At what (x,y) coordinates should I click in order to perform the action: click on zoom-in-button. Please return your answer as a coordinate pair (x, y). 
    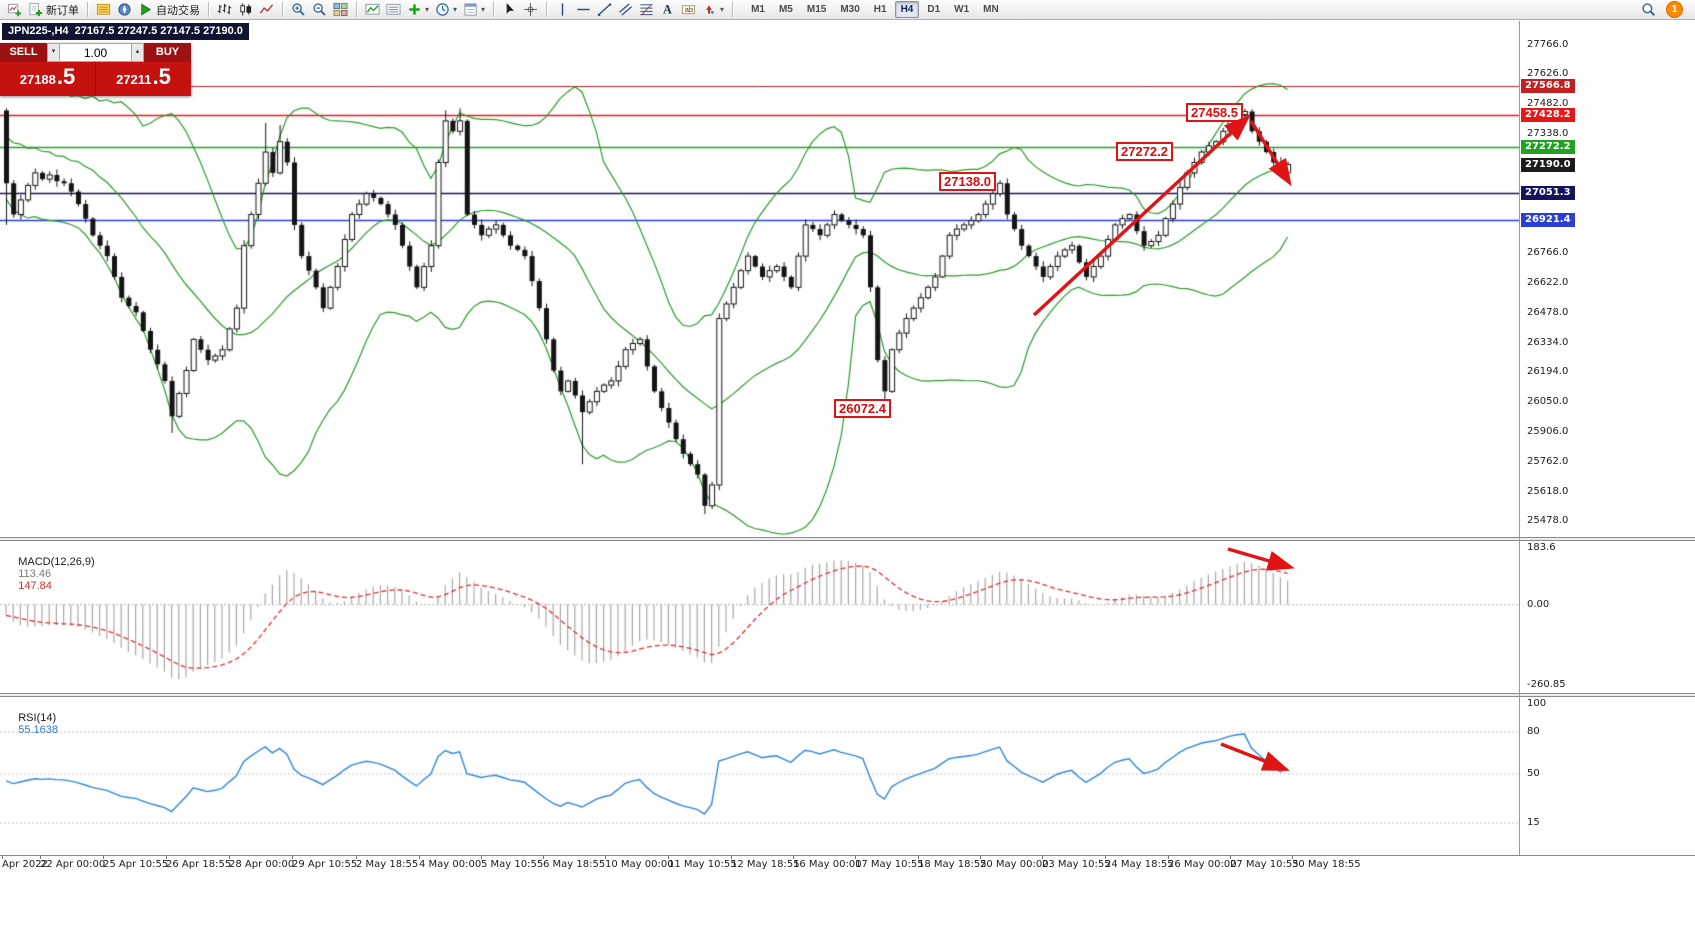
    Looking at the image, I should click on (298, 10).